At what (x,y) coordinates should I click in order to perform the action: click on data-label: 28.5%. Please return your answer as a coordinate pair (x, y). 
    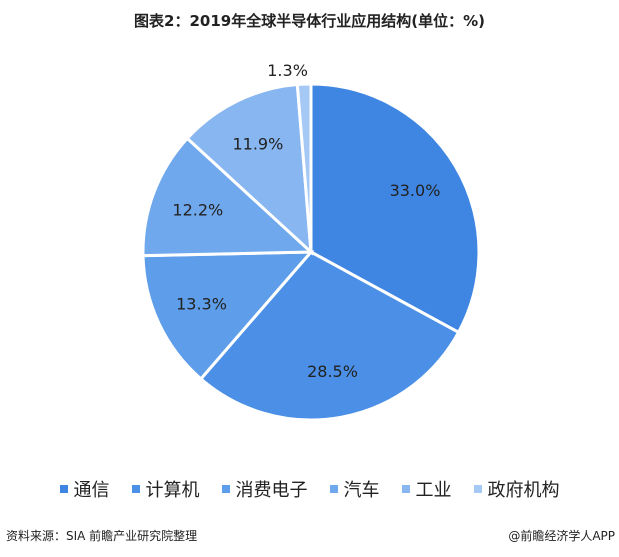
    Looking at the image, I should click on (332, 371).